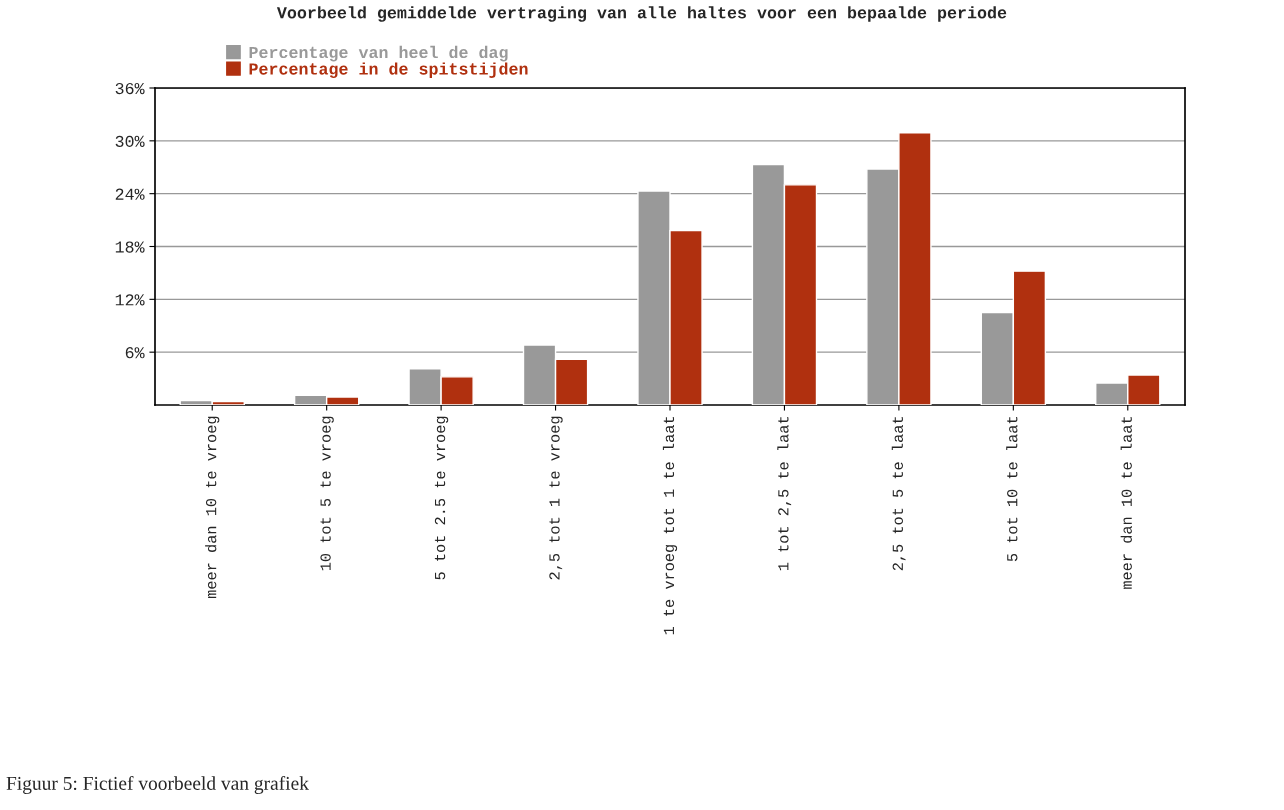 The image size is (1284, 810). Describe the element at coordinates (1012, 489) in the screenshot. I see `x-tick-label: 5 tot 10 te laat` at that location.